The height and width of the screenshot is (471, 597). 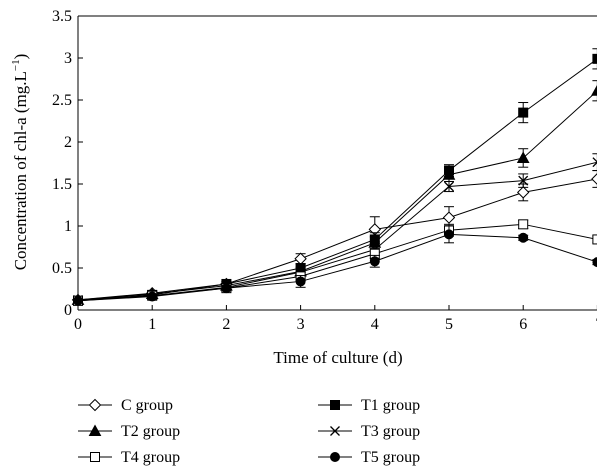 I want to click on x-tick-label: 7, so click(x=596, y=324).